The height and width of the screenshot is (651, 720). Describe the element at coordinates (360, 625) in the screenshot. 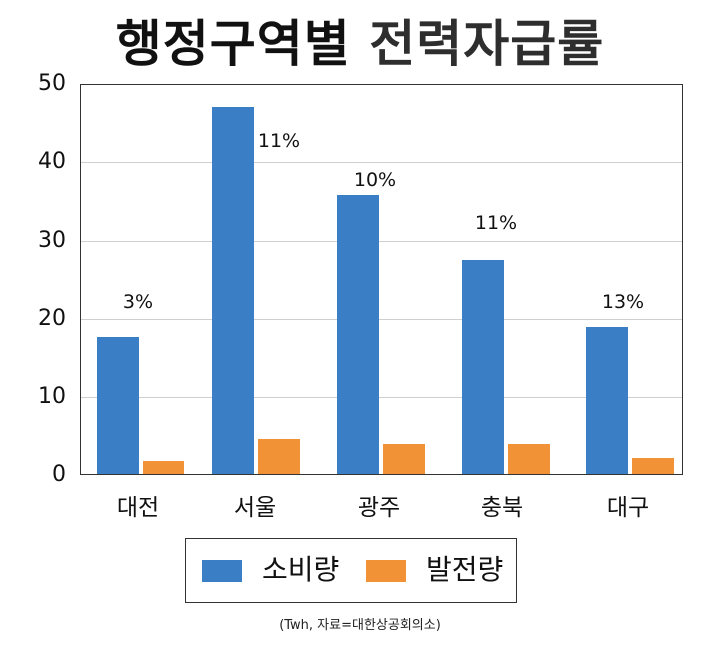

I see `source-note: (Twh, 자료=대한상공회의소)` at that location.